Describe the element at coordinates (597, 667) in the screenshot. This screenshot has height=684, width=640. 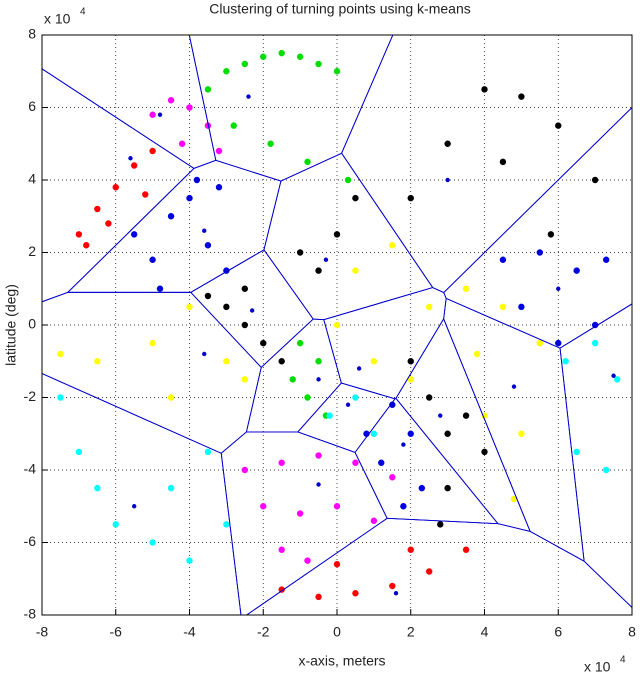
I see `x-scale-base: x 10` at that location.